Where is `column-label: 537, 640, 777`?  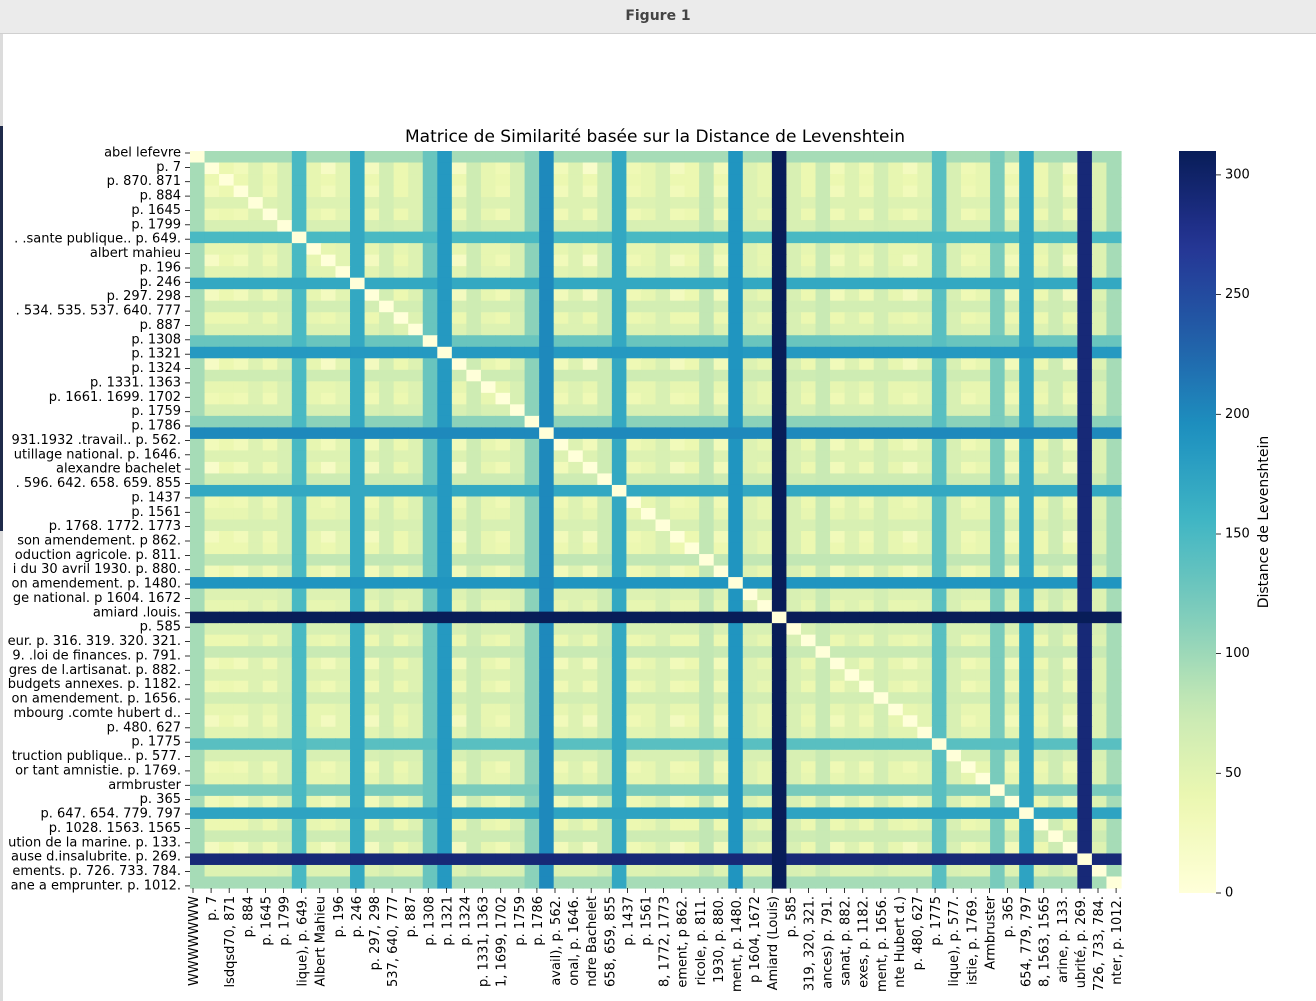
column-label: 537, 640, 777 is located at coordinates (393, 941).